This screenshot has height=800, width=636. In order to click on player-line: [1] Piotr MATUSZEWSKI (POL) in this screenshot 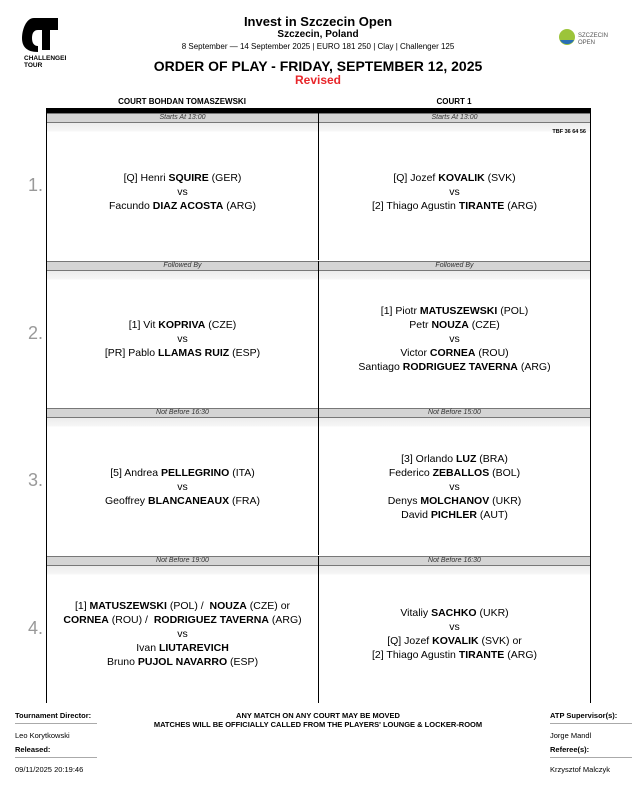, I will do `click(454, 311)`.